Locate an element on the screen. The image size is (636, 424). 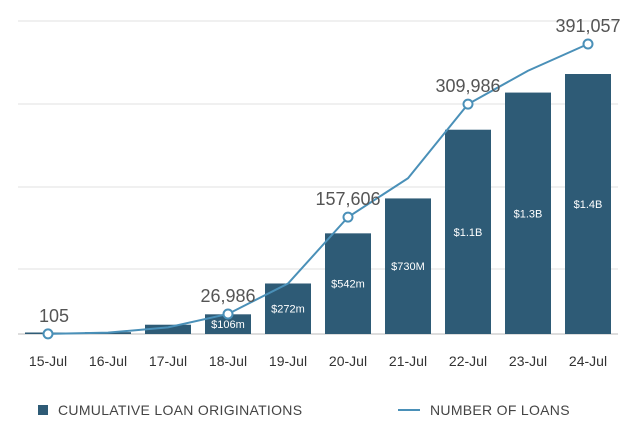
x-tick-label: 16-Jul is located at coordinates (108, 361).